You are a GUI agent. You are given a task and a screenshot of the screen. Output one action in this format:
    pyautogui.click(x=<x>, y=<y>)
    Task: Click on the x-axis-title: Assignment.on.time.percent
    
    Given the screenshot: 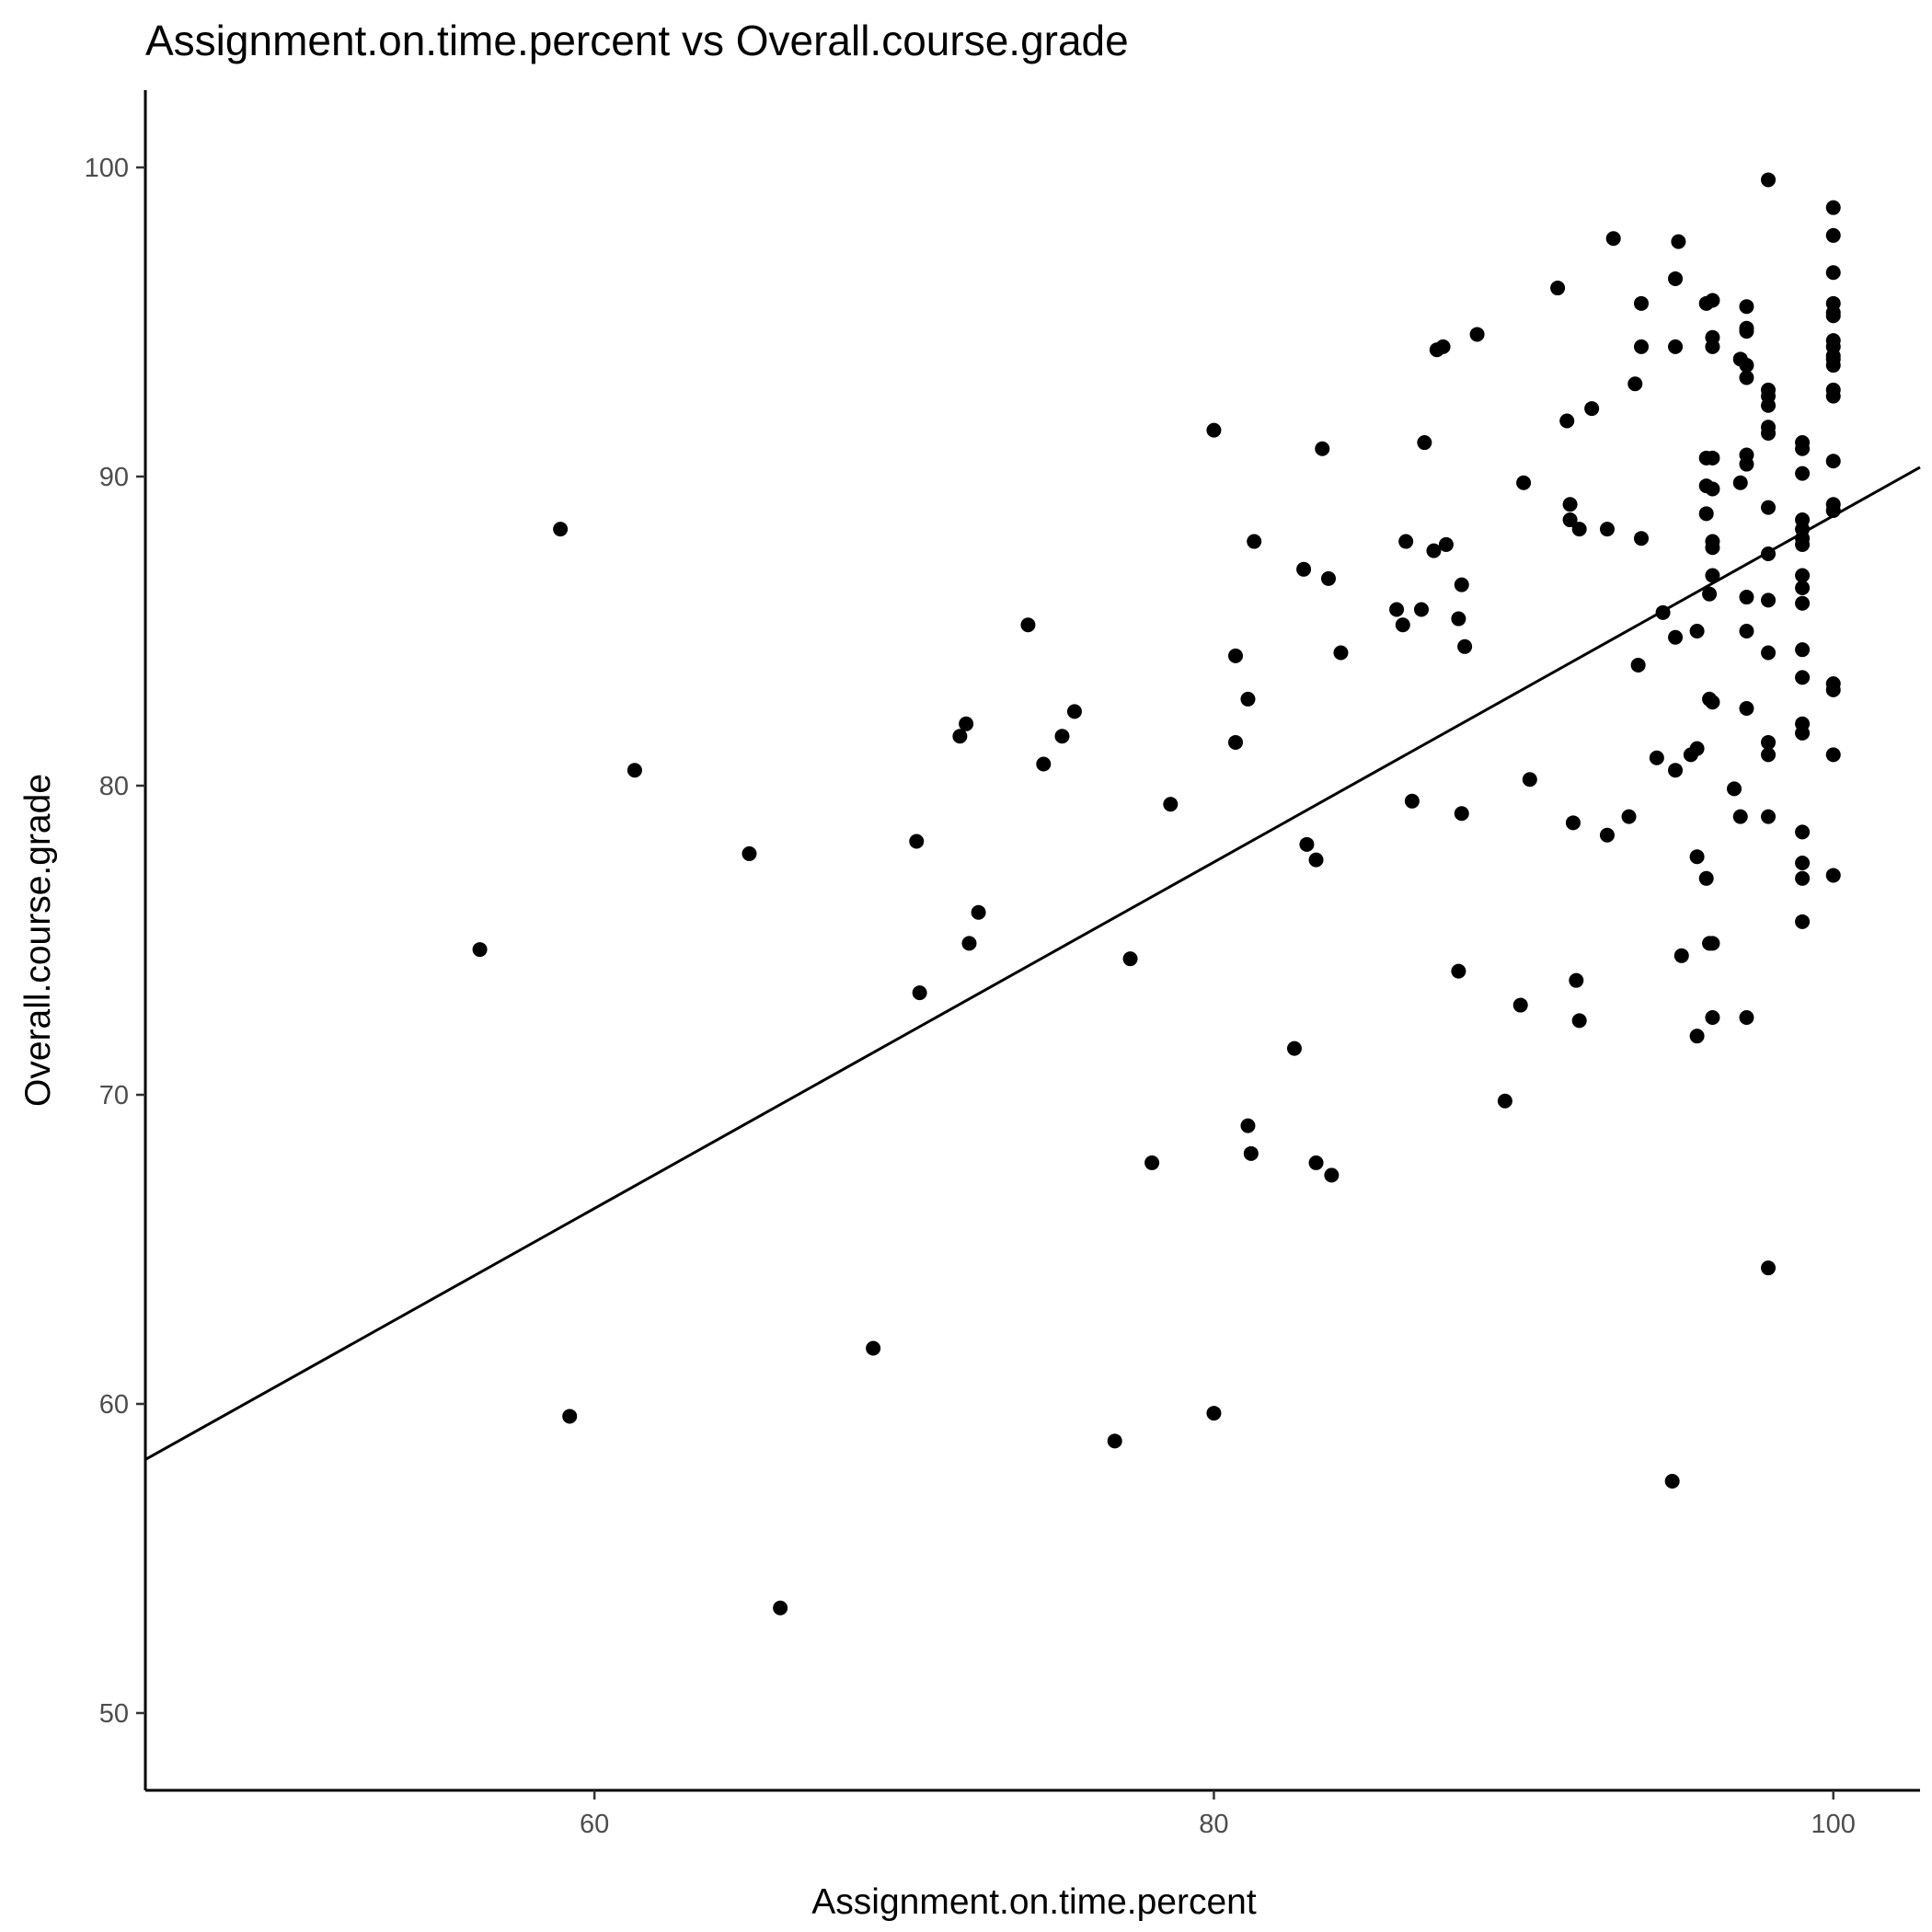 What is the action you would take?
    pyautogui.click(x=1034, y=1902)
    